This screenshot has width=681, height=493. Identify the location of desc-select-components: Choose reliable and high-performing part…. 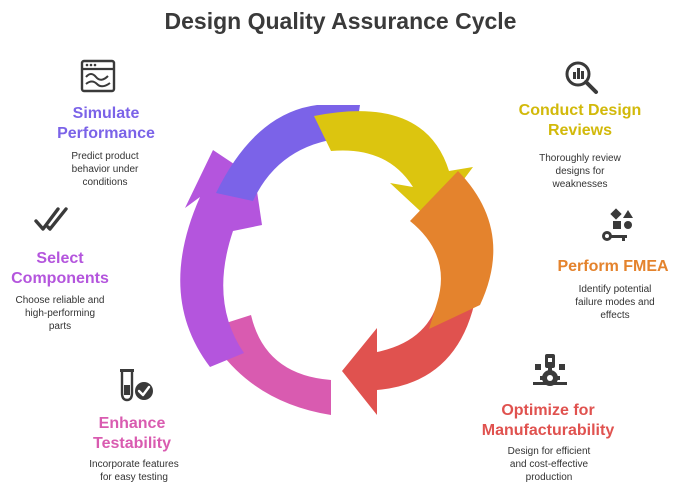
(60, 313).